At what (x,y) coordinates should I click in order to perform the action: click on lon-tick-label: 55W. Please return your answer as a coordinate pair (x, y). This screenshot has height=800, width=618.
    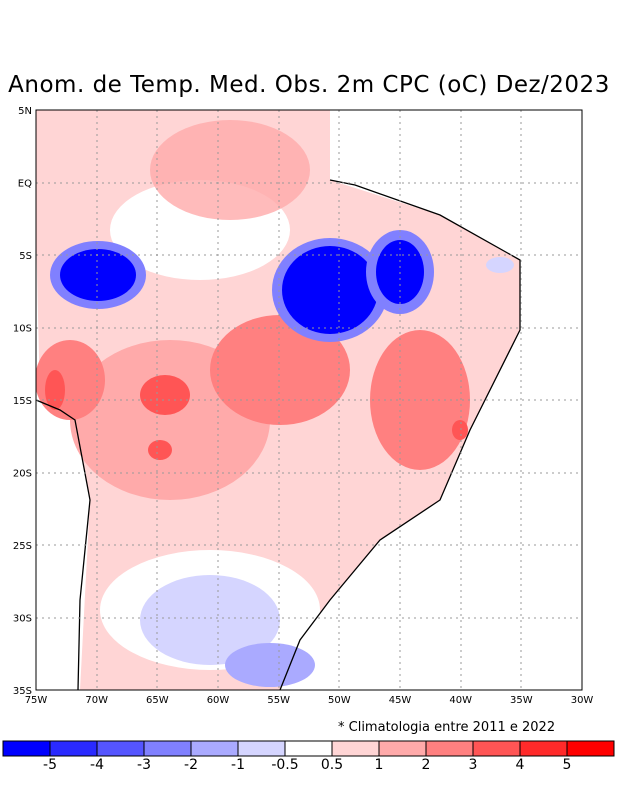
    Looking at the image, I should click on (278, 700).